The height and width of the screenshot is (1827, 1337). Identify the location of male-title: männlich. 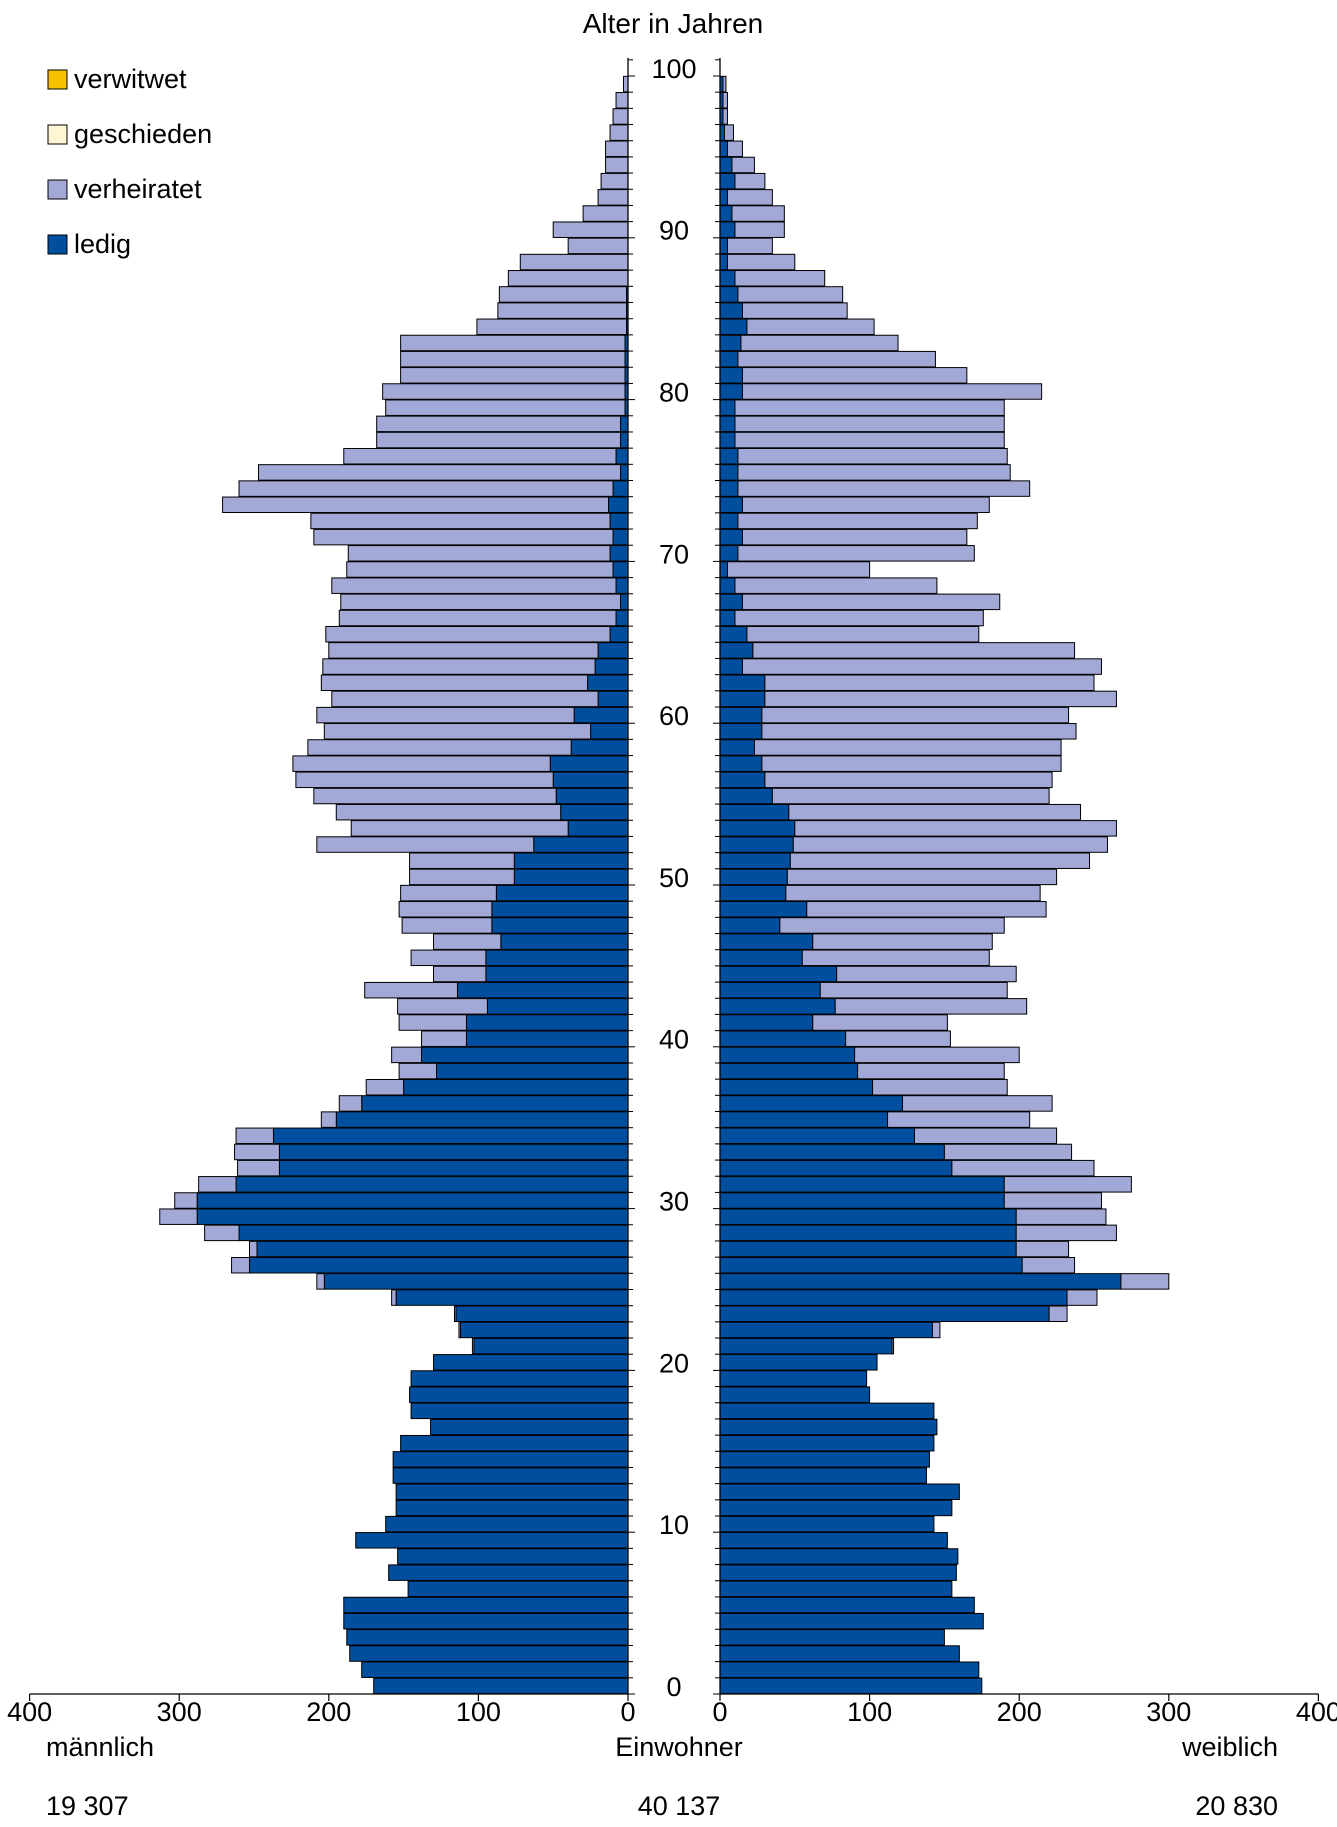
(100, 1747).